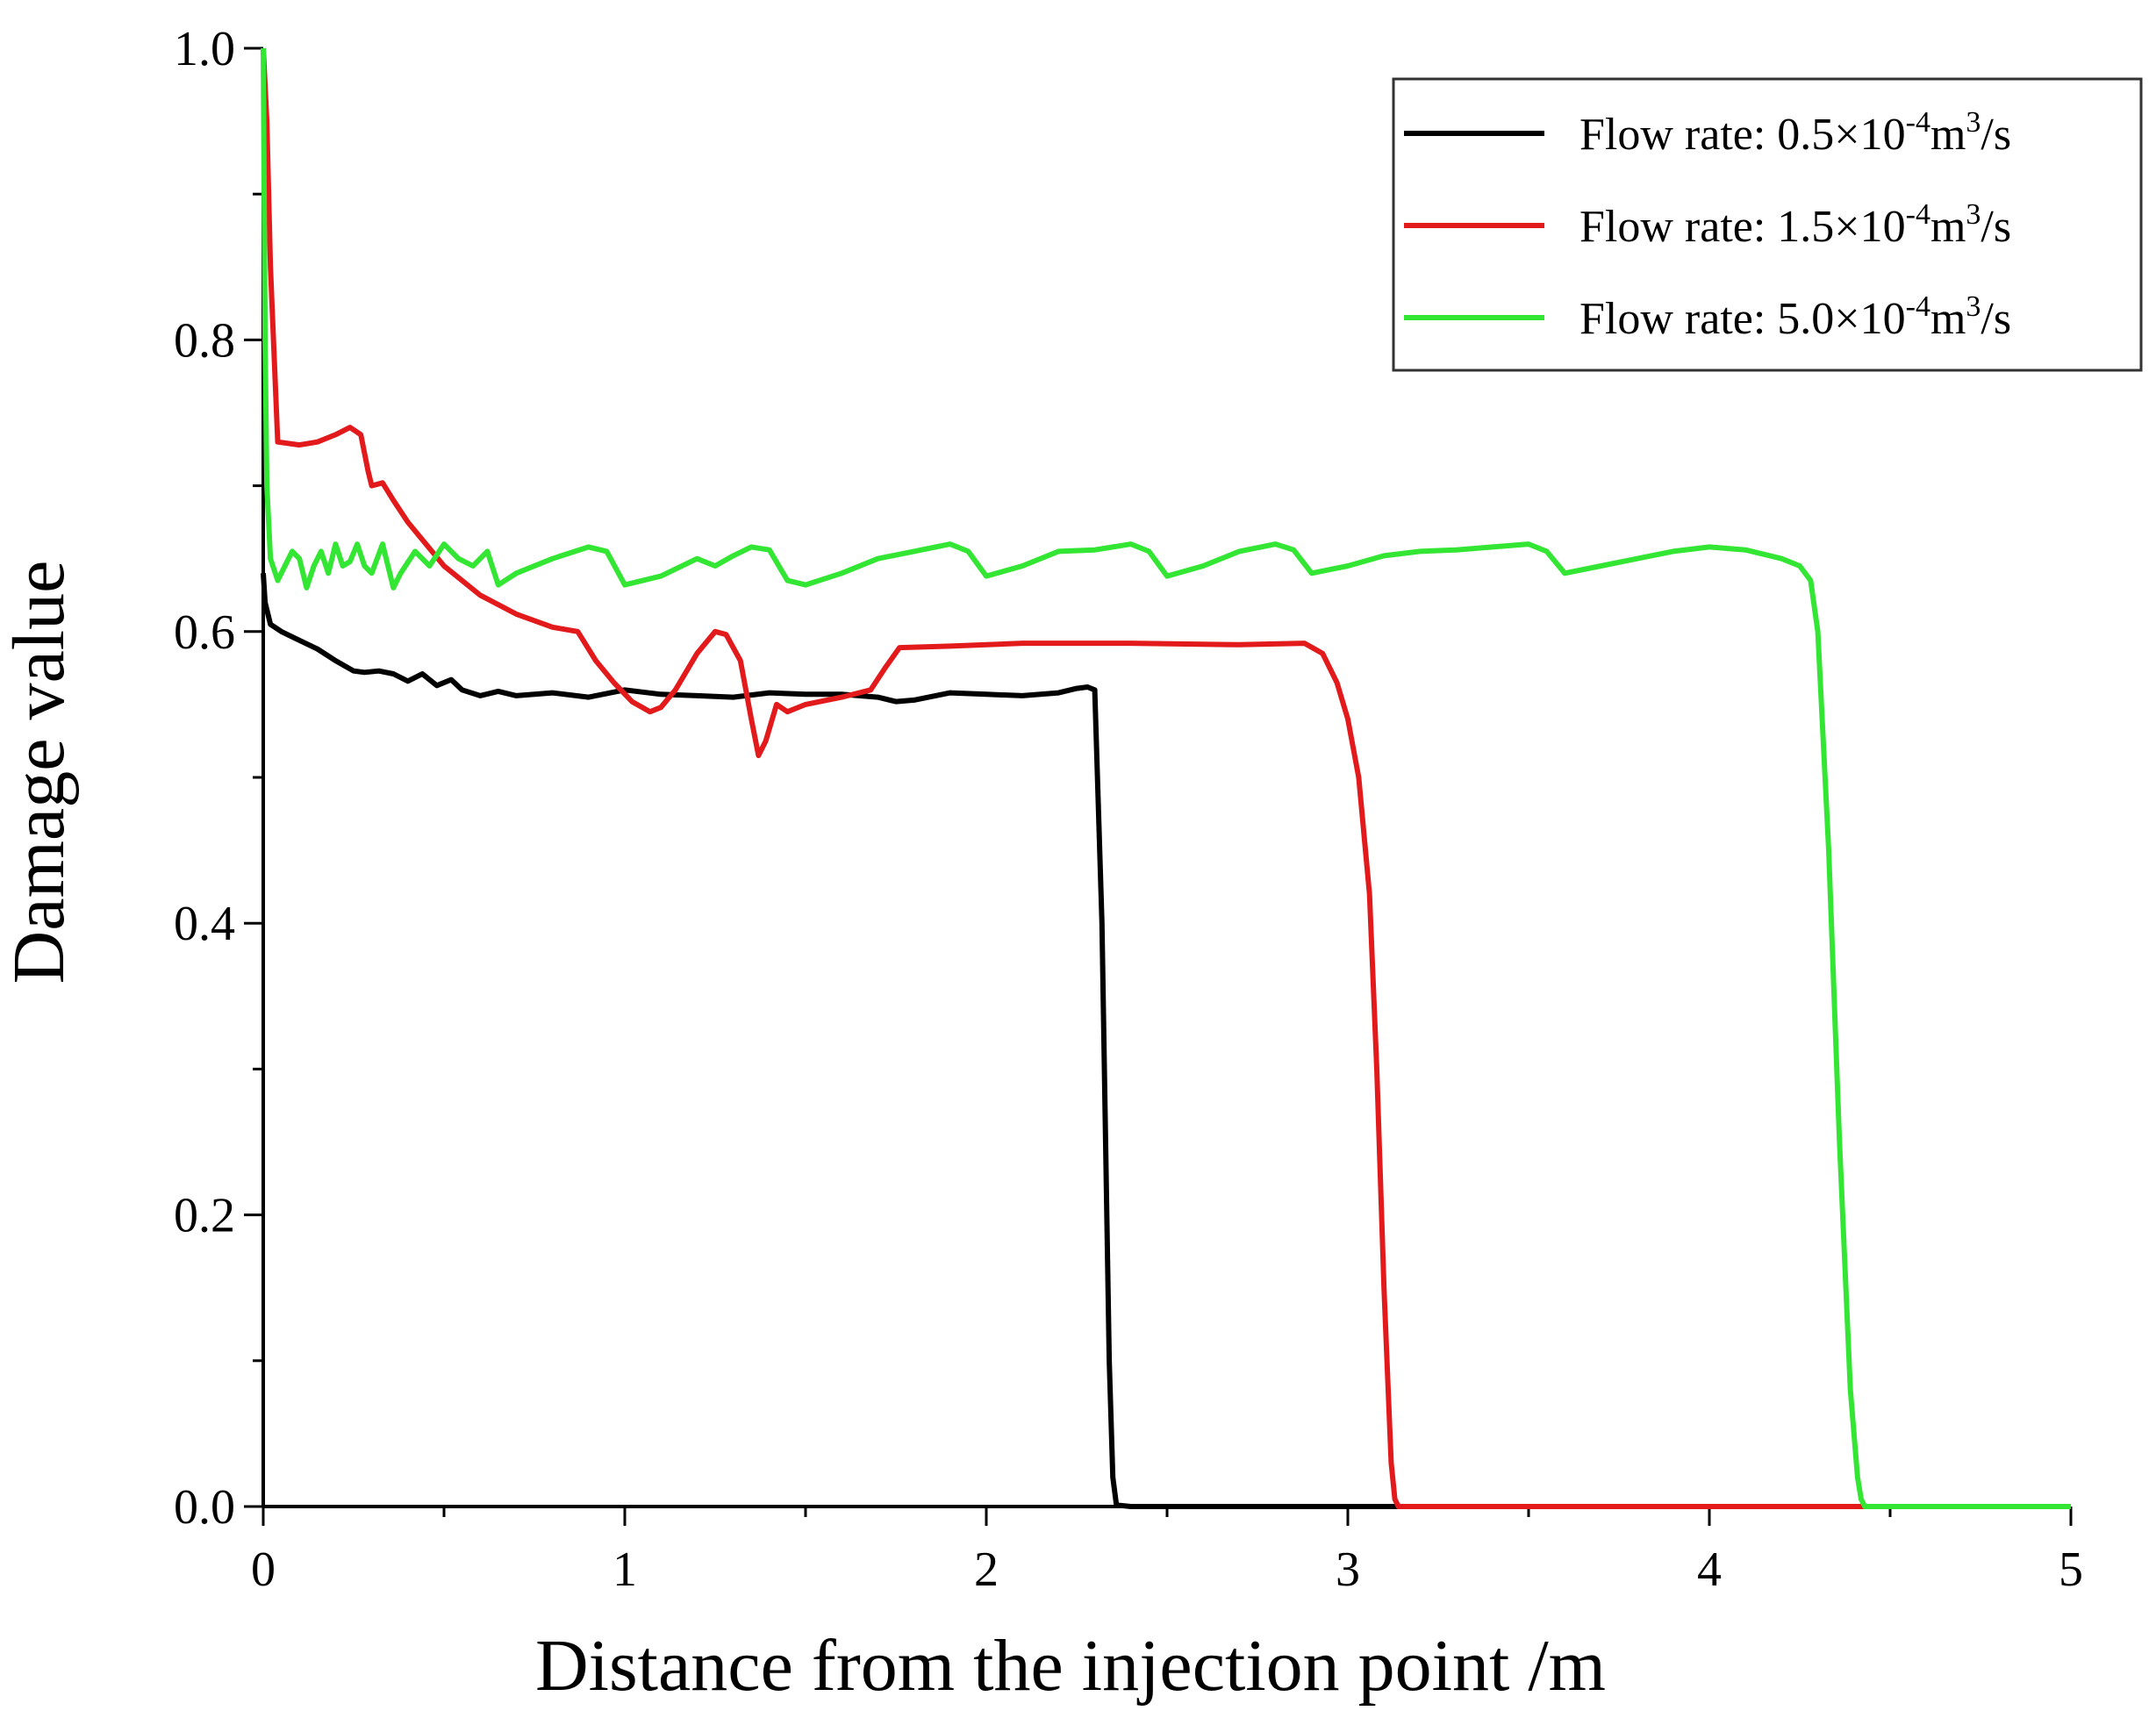  Describe the element at coordinates (204, 632) in the screenshot. I see `y-tick-label: 0.6` at that location.